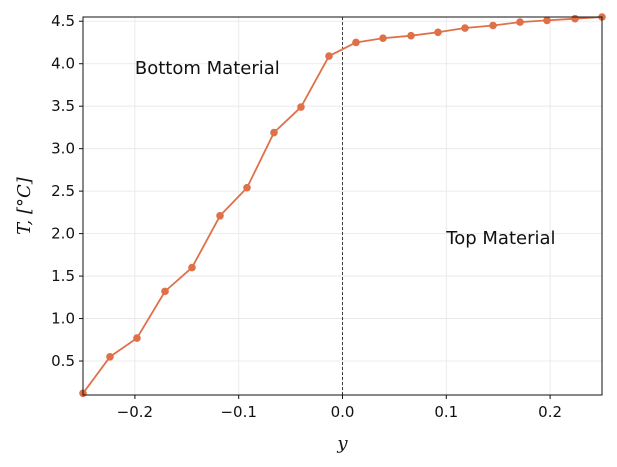  What do you see at coordinates (63, 361) in the screenshot?
I see `y-tick-label: 0.5` at bounding box center [63, 361].